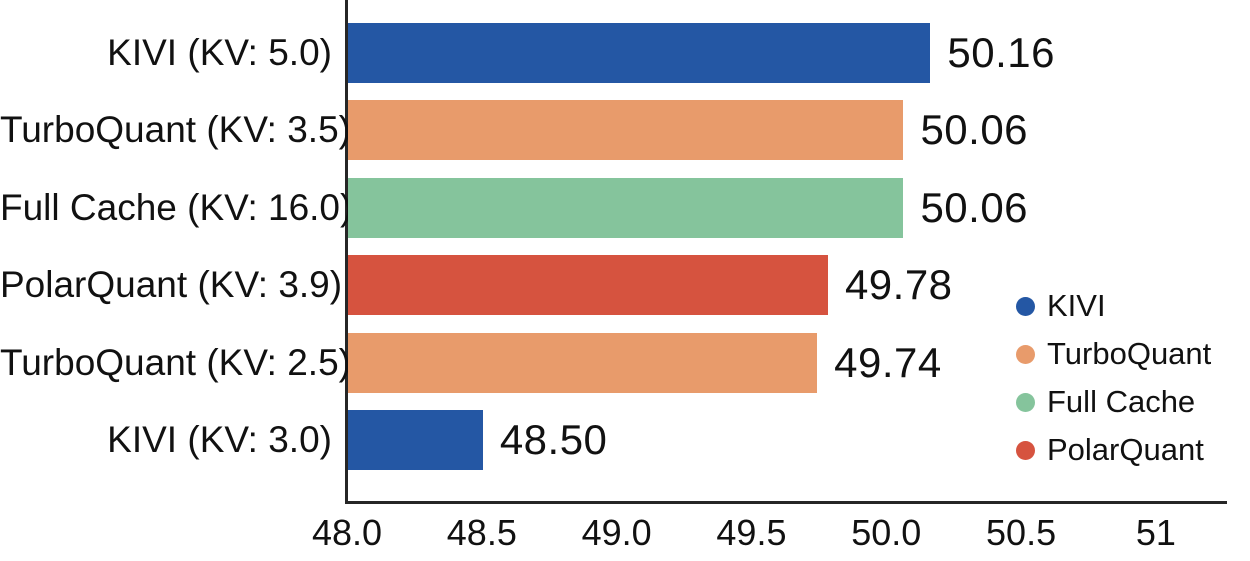 The height and width of the screenshot is (561, 1250). What do you see at coordinates (898, 285) in the screenshot?
I see `bar-value-label: 49.78` at bounding box center [898, 285].